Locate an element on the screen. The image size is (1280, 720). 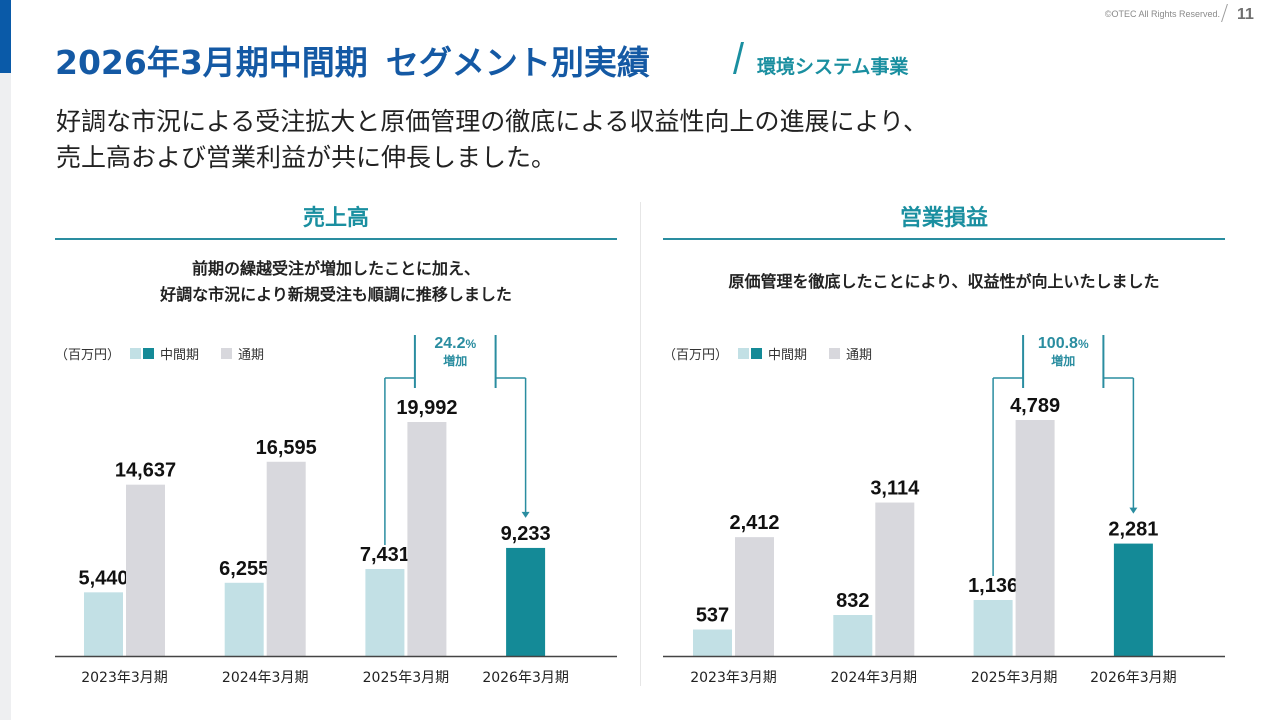
operating-profit-description-line-1: 原価管理を徹底したことにより、収益性が向上いたしました is located at coordinates (944, 281).